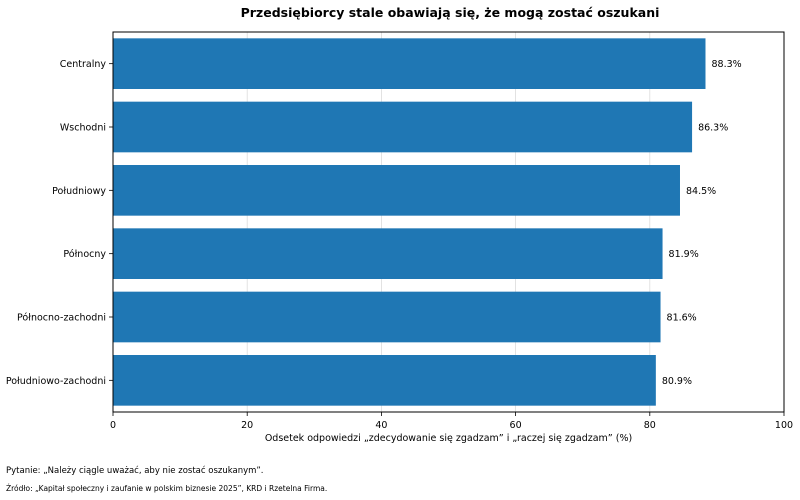 The height and width of the screenshot is (500, 800). I want to click on bar-value-label: 81.9%, so click(684, 254).